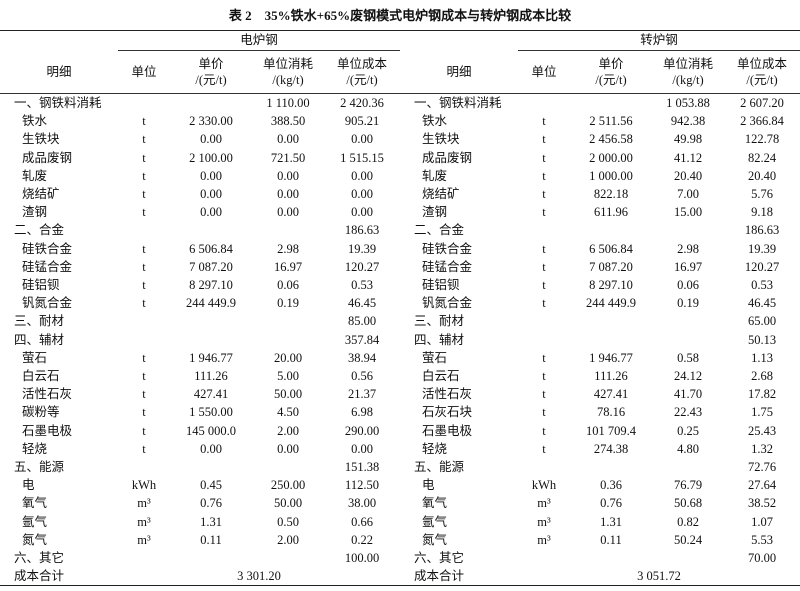 The image size is (800, 591). What do you see at coordinates (288, 80) in the screenshot?
I see `column-header-line: /(kg/t)` at bounding box center [288, 80].